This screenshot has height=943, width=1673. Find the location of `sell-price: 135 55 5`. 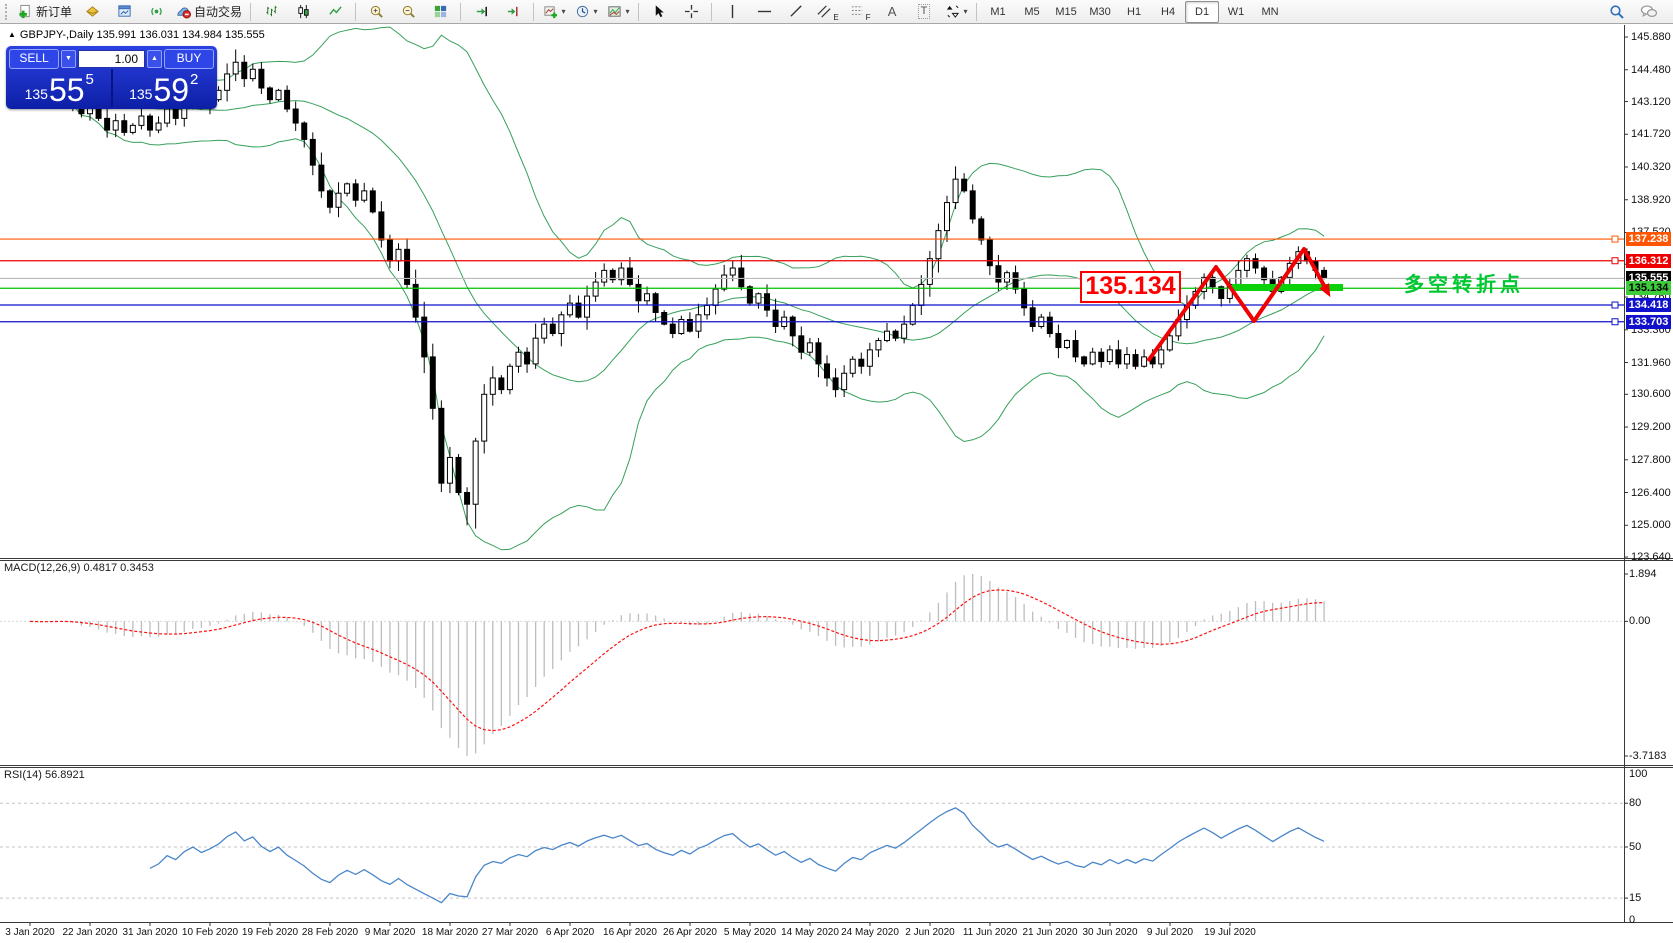

sell-price: 135 55 5 is located at coordinates (59, 88).